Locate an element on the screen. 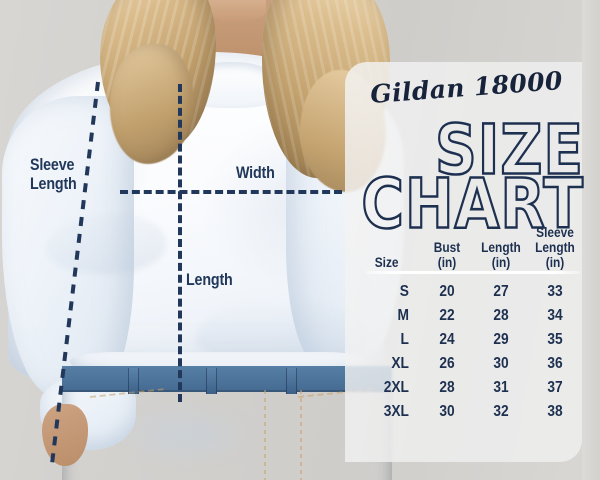 The width and height of the screenshot is (600, 480). cell-sleeve-length-in: 35 is located at coordinates (555, 339).